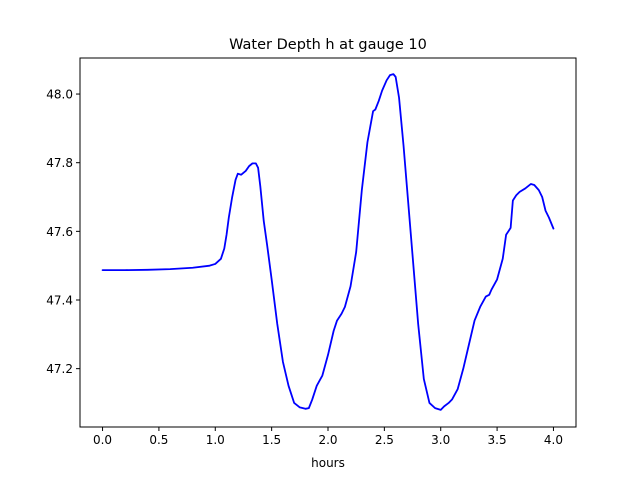 This screenshot has height=480, width=640. Describe the element at coordinates (497, 440) in the screenshot. I see `x-tick-label: 3.5` at that location.